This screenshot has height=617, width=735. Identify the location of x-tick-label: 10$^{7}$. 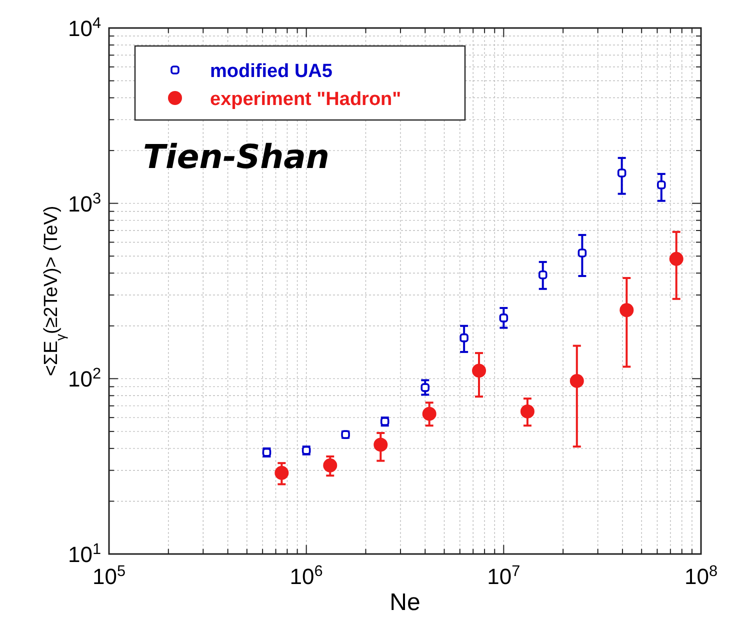
(503, 575).